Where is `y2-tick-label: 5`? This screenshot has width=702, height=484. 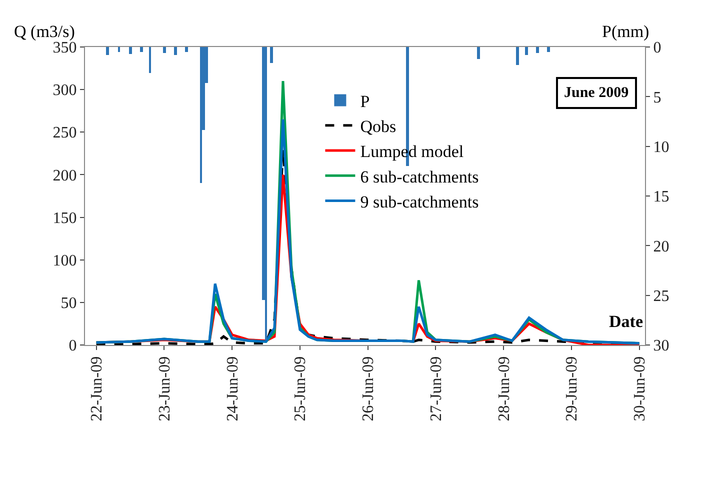 y2-tick-label: 5 is located at coordinates (657, 97).